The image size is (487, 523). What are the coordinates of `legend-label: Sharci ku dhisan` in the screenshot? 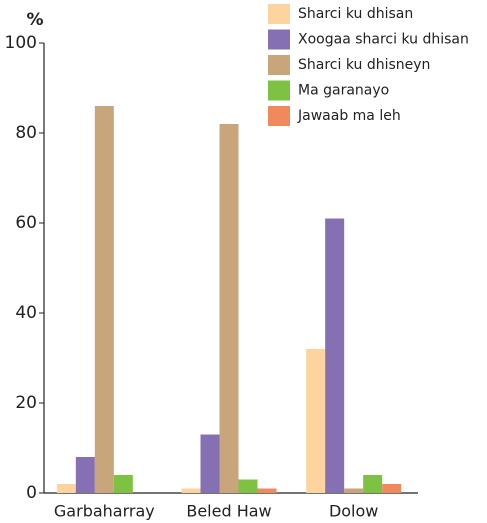 It's located at (355, 14).